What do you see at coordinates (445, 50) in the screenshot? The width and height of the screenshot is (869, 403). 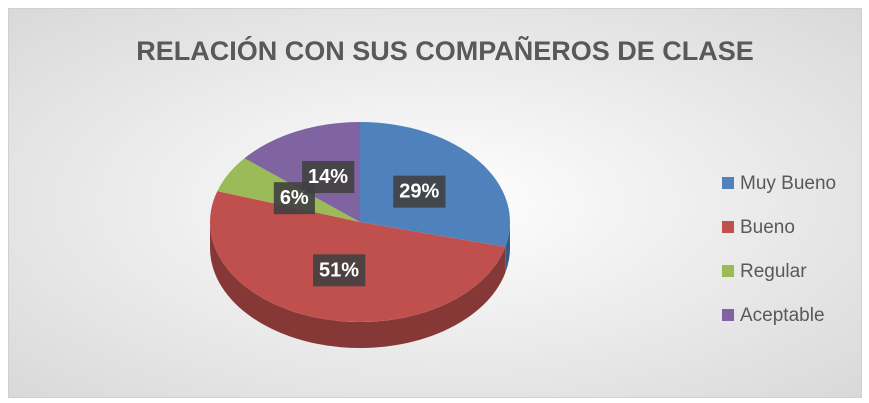 I see `chart-title: RELACIÓN CON SUS COMPAÑEROS DE CLASE` at bounding box center [445, 50].